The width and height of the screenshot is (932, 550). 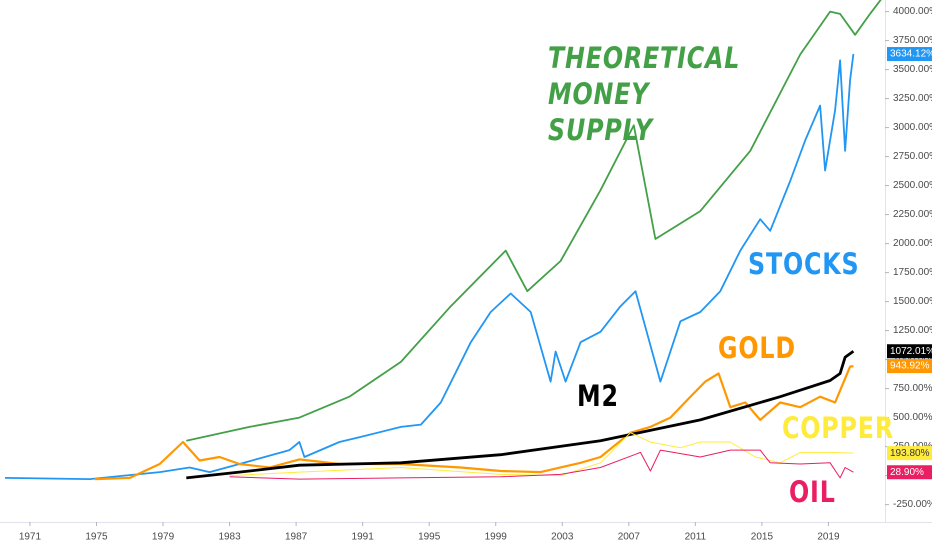 I want to click on series-label: OIL, so click(x=812, y=492).